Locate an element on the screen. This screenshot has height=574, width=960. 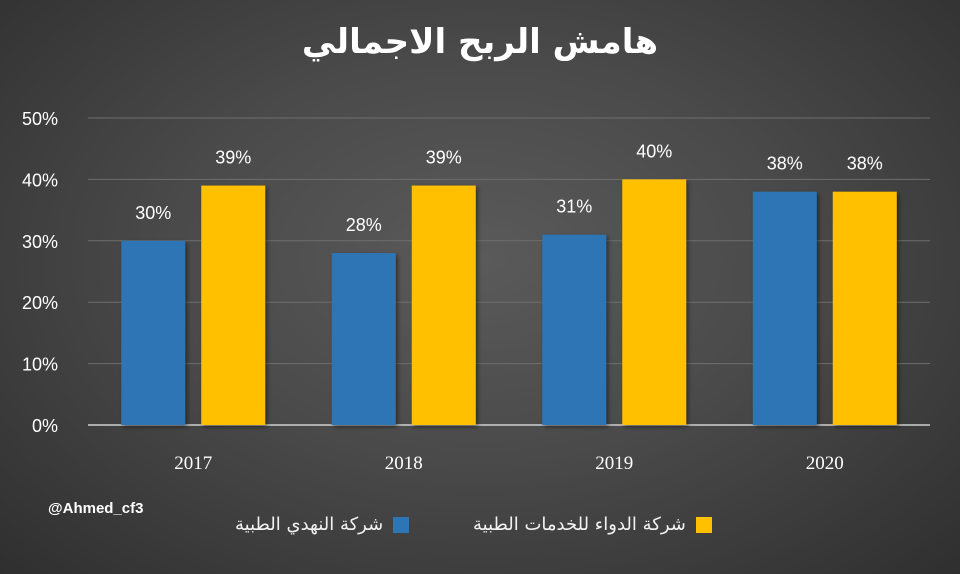
y-tick-label: 50% is located at coordinates (40, 119).